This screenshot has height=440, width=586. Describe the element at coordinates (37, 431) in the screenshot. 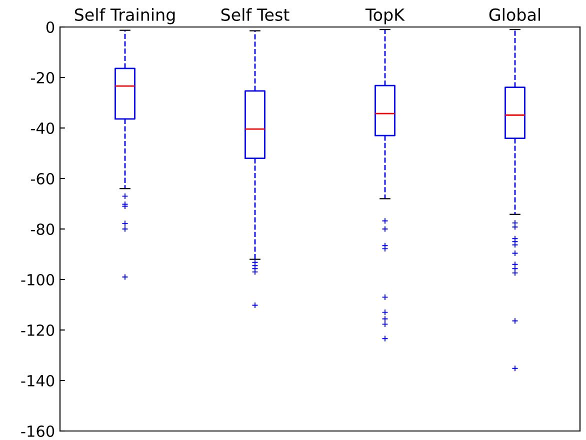

I see `y-tick-label: -160` at that location.